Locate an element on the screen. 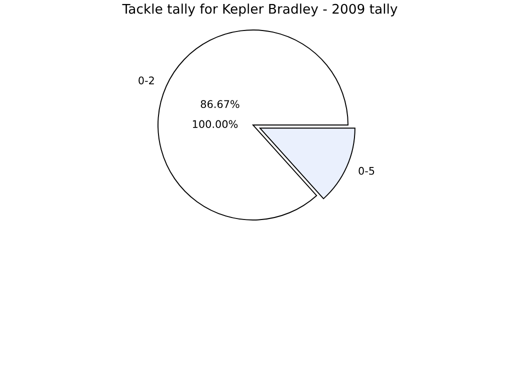  chart-title: Tackle tally for Kepler Bradley - 2009 tally is located at coordinates (260, 10).